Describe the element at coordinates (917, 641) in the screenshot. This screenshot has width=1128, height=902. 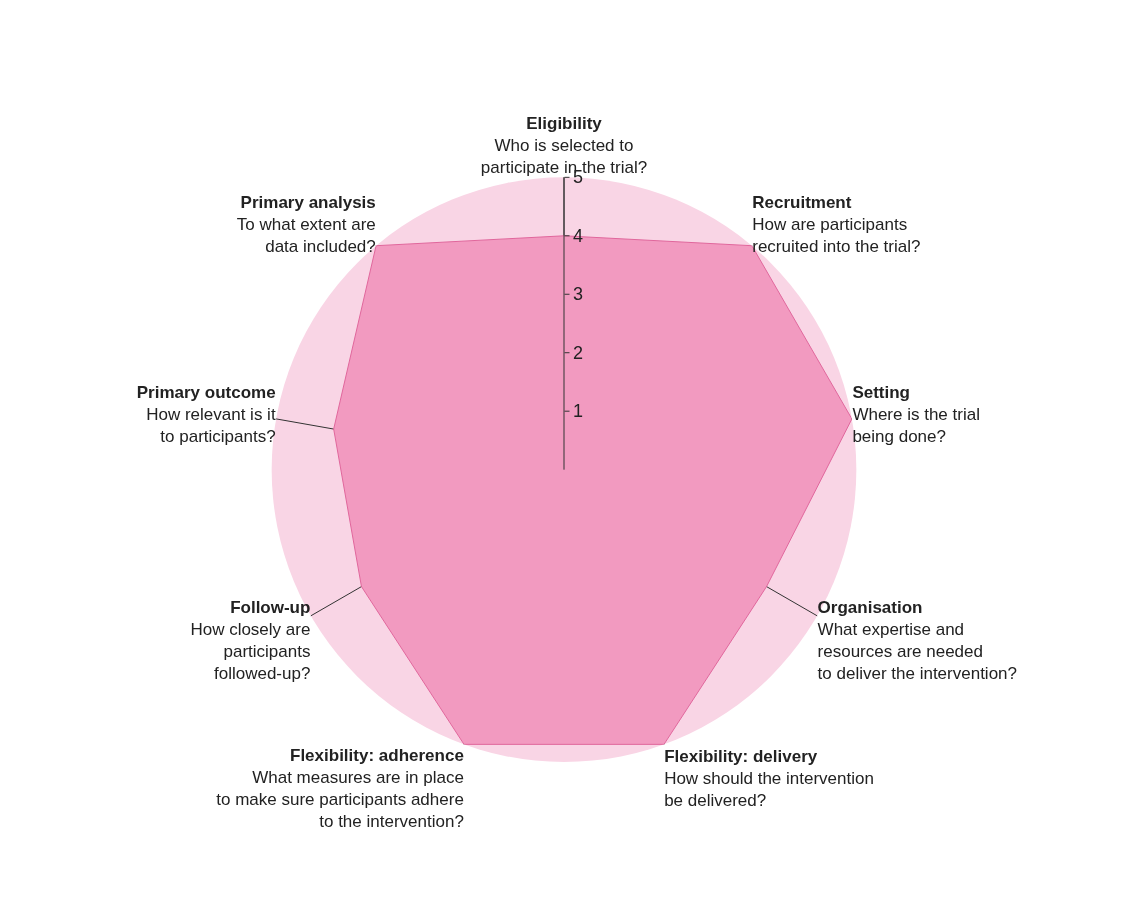
I see `spoke-label: Organisation What expertise and resources are needed to deliver the intervention?` at that location.